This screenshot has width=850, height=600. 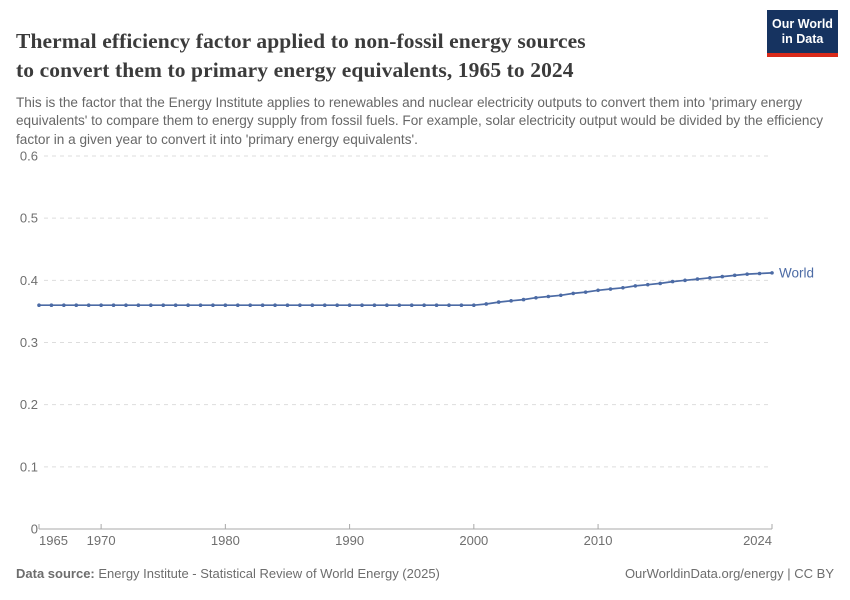 What do you see at coordinates (802, 24) in the screenshot?
I see `owid-logo-line1: Our World` at bounding box center [802, 24].